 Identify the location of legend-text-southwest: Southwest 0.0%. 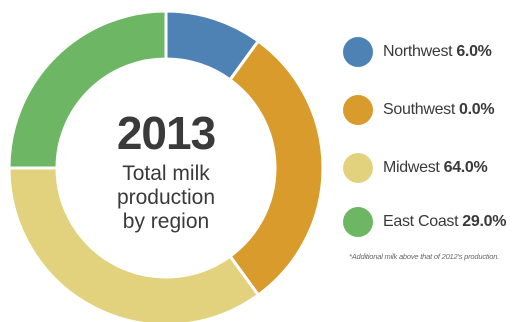
(439, 110).